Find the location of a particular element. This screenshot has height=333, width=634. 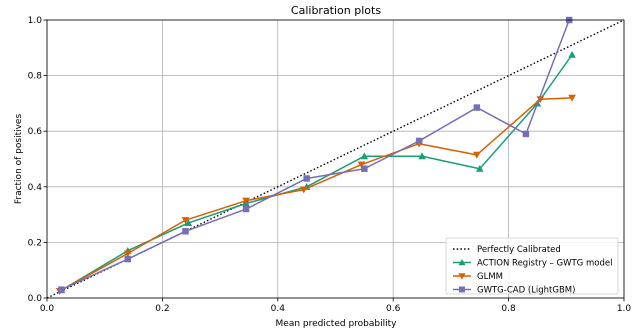

x-tick-label: 1.0 is located at coordinates (624, 309).